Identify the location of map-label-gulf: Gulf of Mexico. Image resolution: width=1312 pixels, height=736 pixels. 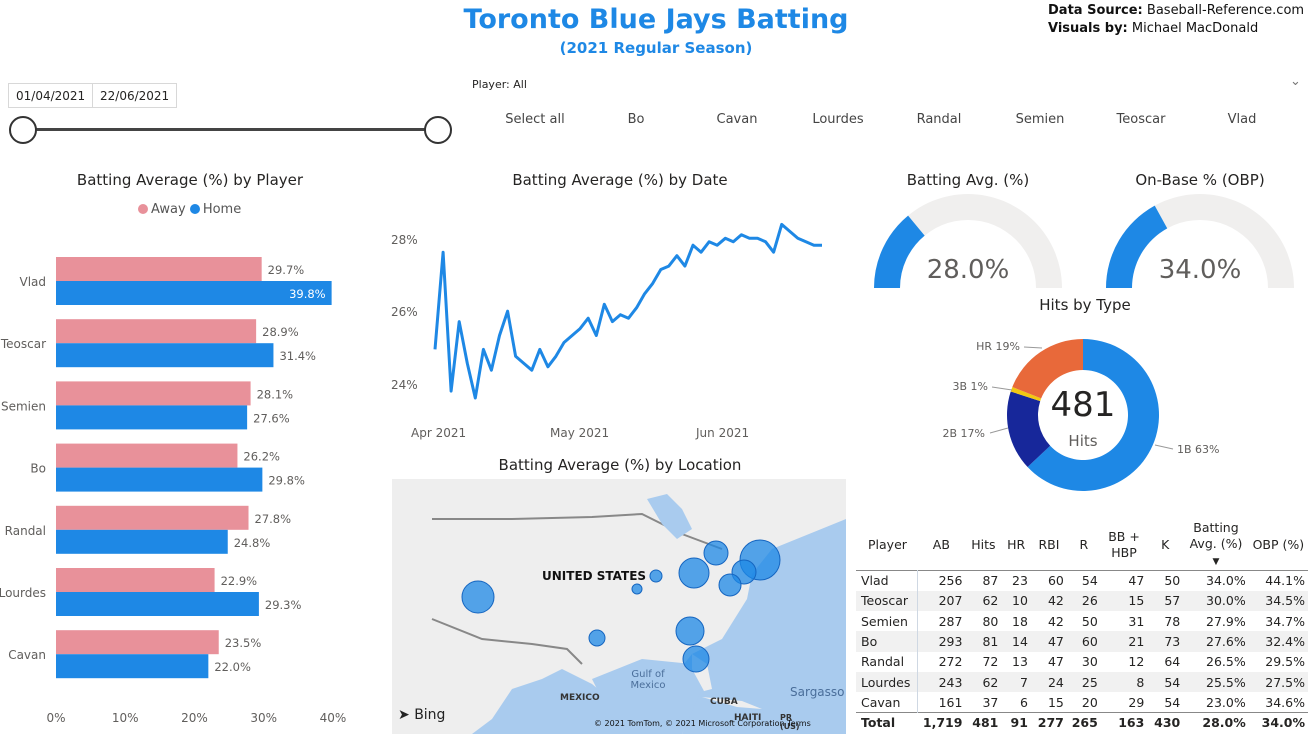
(648, 680).